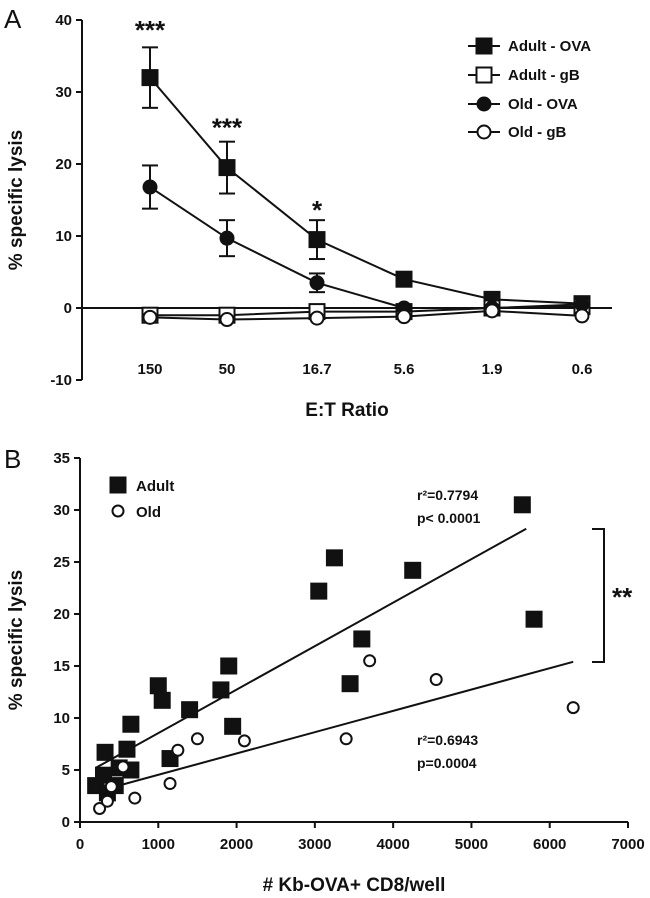 This screenshot has width=650, height=898. What do you see at coordinates (537, 132) in the screenshot?
I see `legend-label: Old - gB` at bounding box center [537, 132].